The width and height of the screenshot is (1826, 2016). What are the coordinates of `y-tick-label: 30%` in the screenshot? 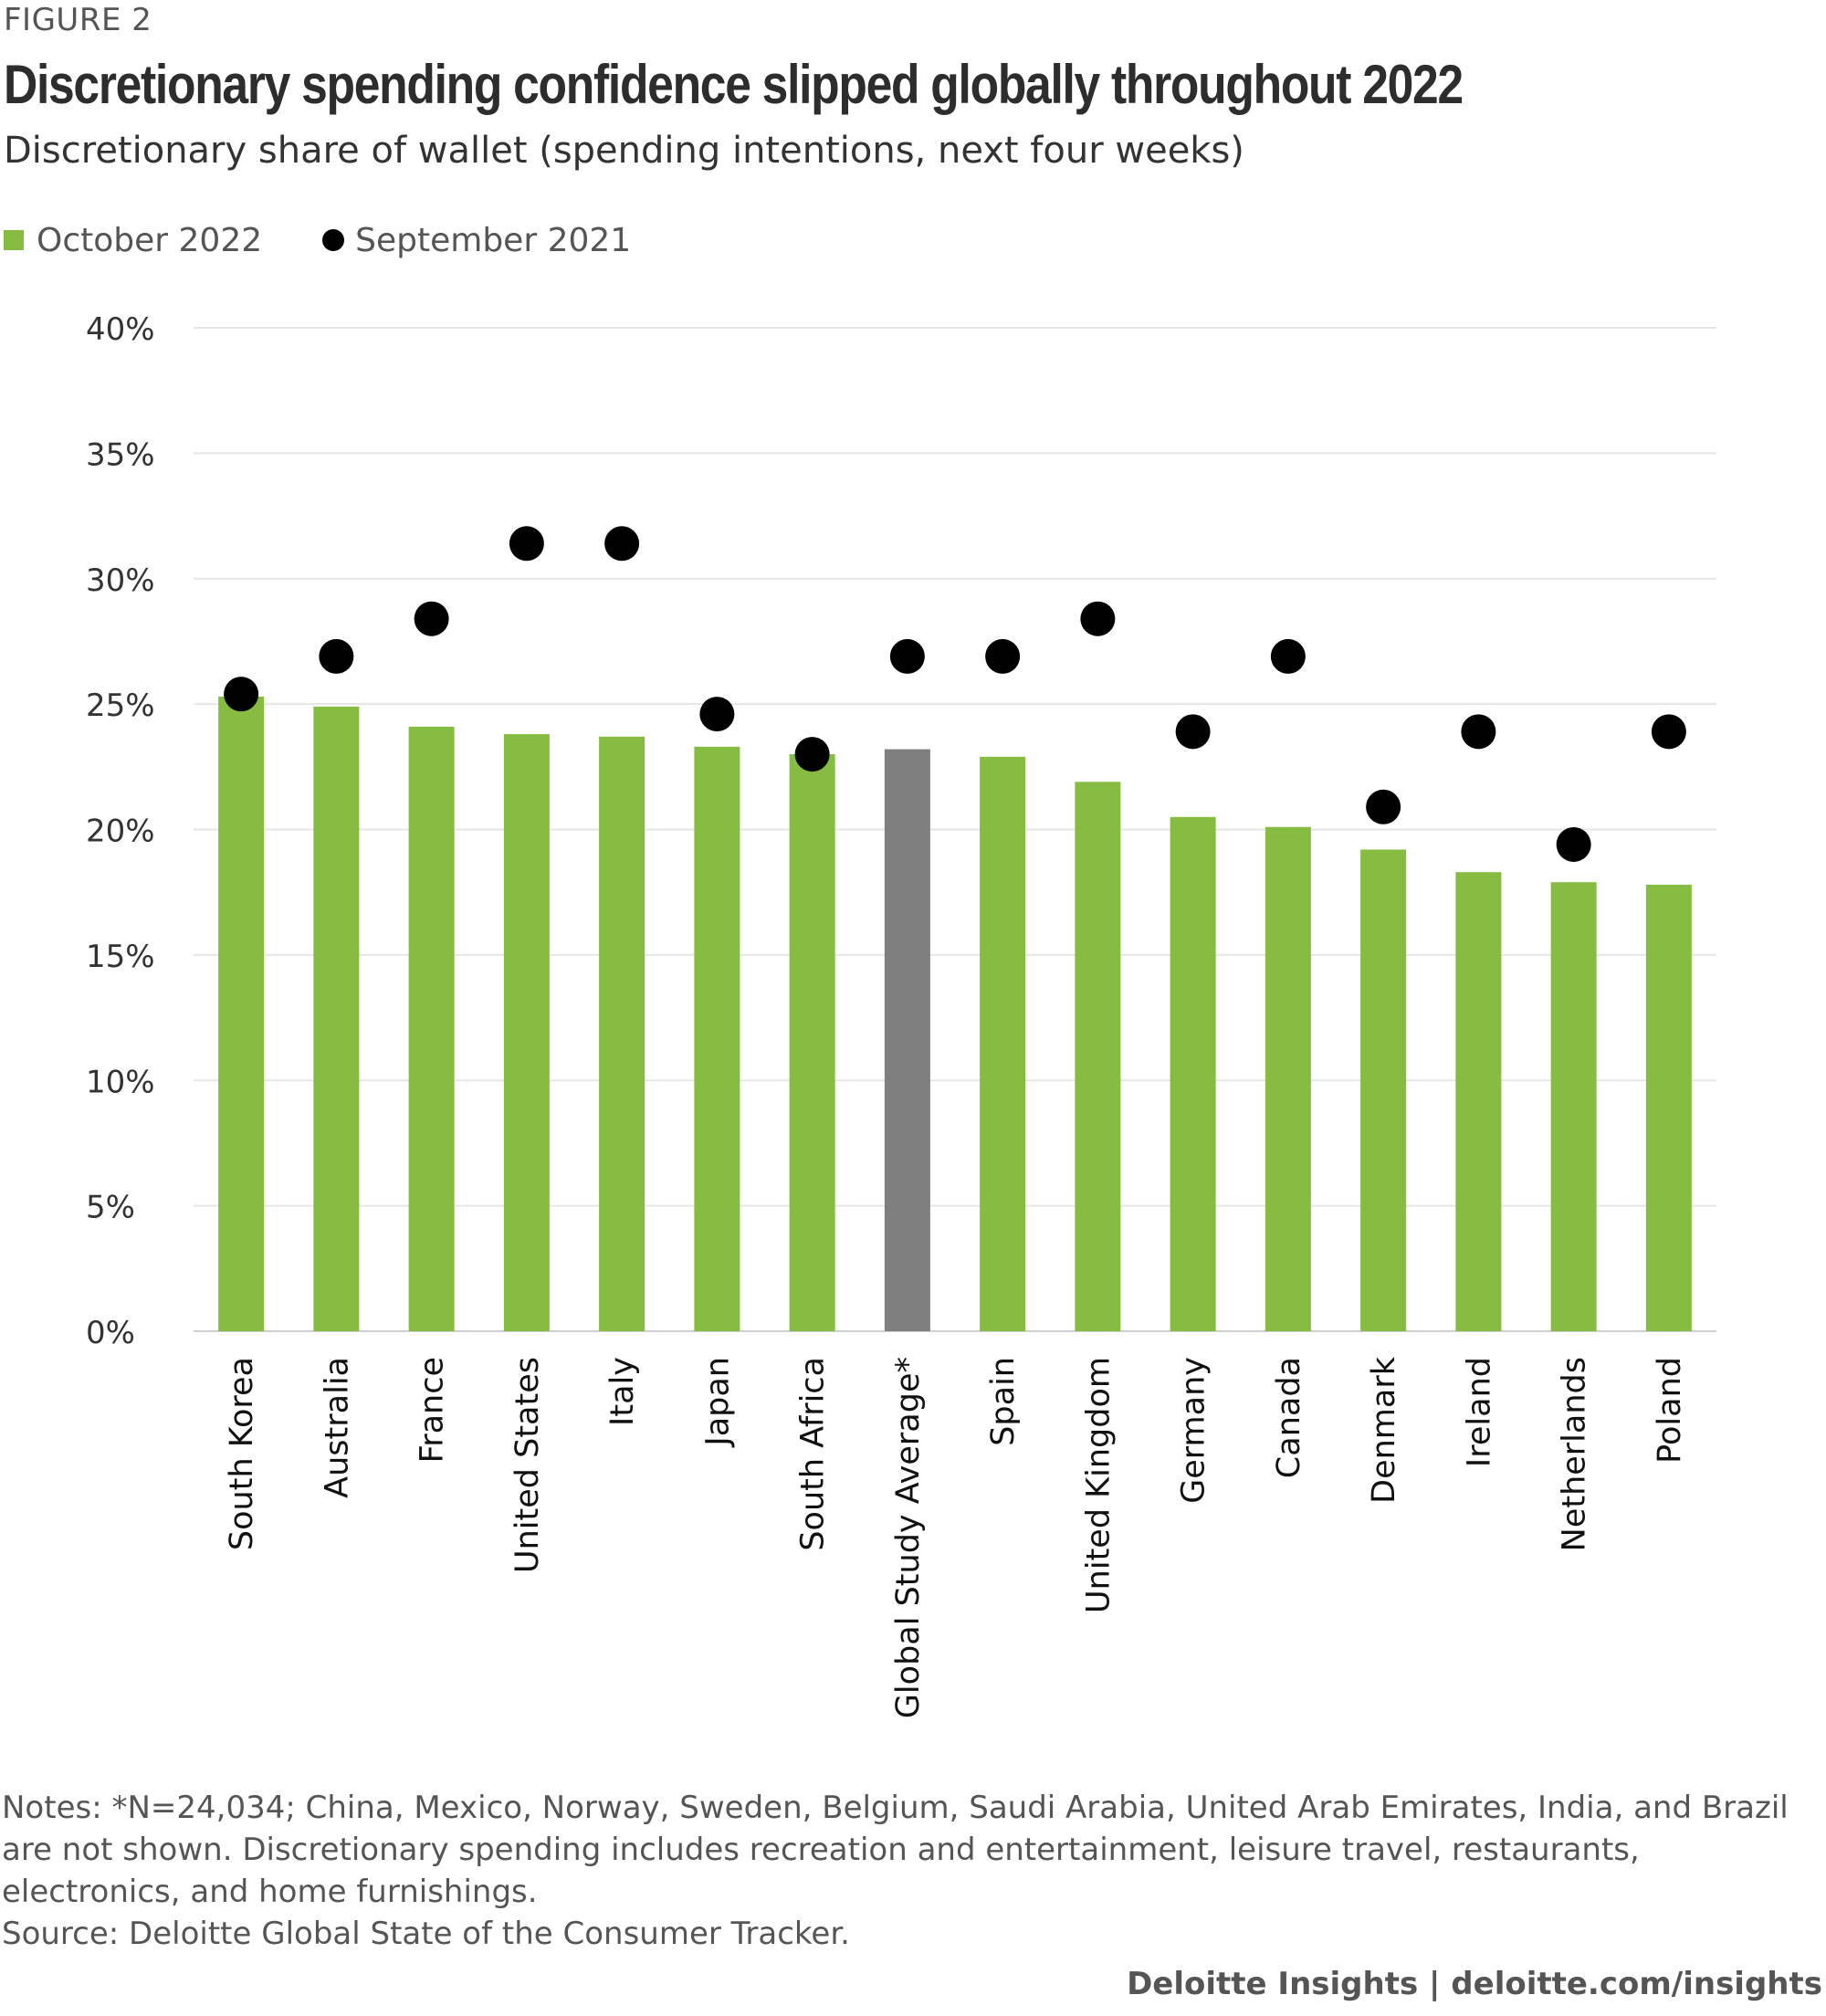 It's located at (121, 580).